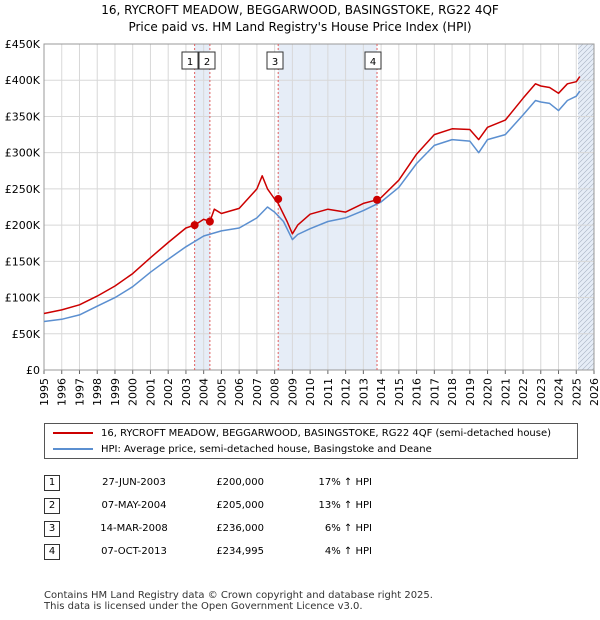 This screenshot has width=600, height=620. What do you see at coordinates (134, 505) in the screenshot?
I see `sale-date: 07-MAY-2004` at bounding box center [134, 505].